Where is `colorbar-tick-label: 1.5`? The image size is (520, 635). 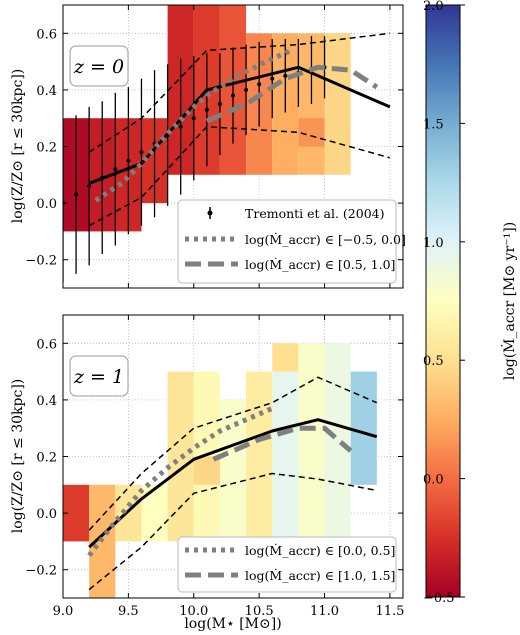
colorbar-tick-label: 1.5 is located at coordinates (433, 124).